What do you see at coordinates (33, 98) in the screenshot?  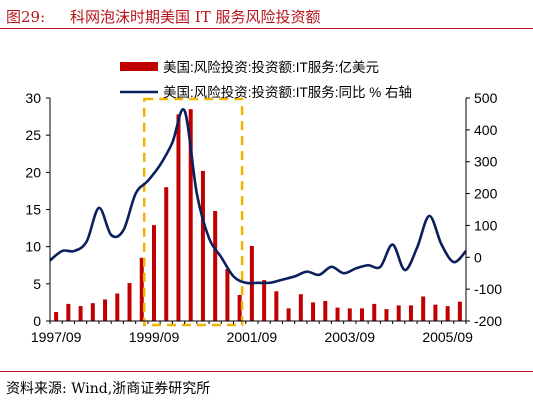 I see `y-left-tick-label: 30` at bounding box center [33, 98].